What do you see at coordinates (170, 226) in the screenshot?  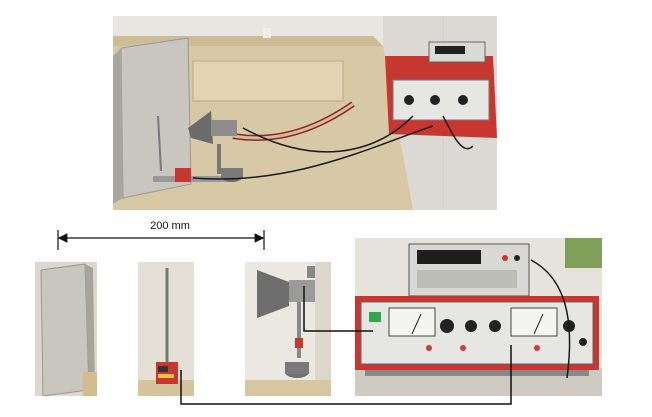 I see `dimension-label: 200 mm` at bounding box center [170, 226].